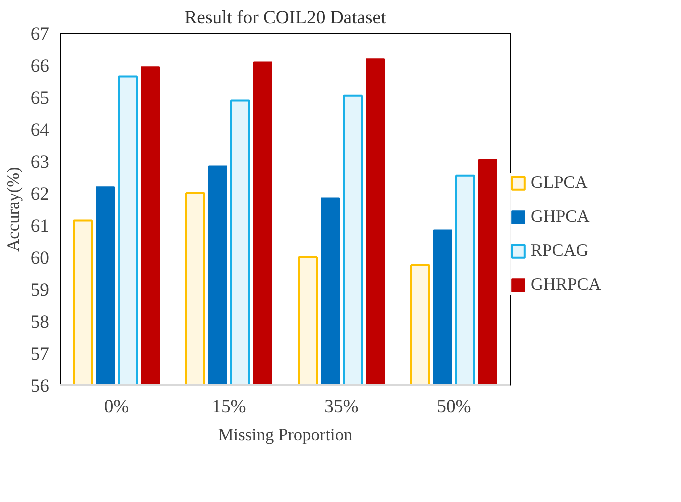  Describe the element at coordinates (341, 407) in the screenshot. I see `x-tick-label: 35%` at that location.